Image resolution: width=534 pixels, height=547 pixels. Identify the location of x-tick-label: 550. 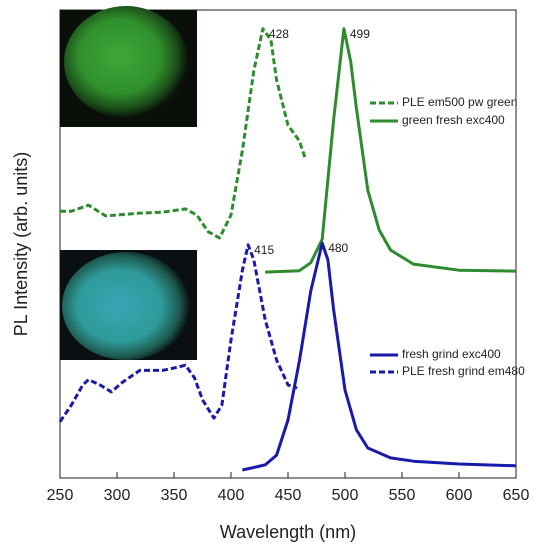
(402, 495).